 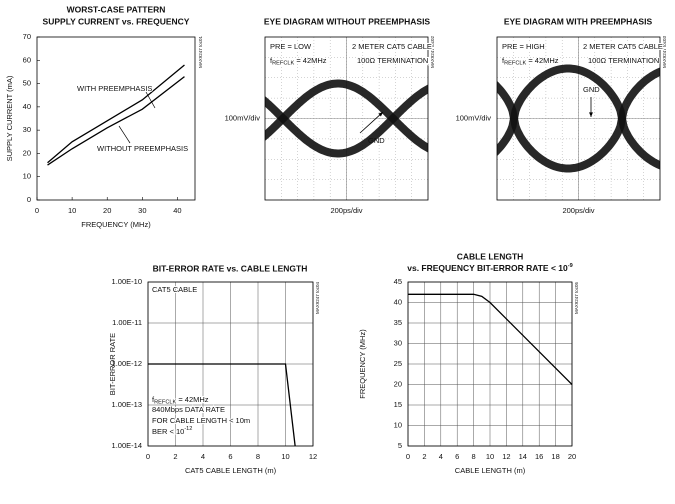 I want to click on y-tick-label: 35, so click(x=398, y=322).